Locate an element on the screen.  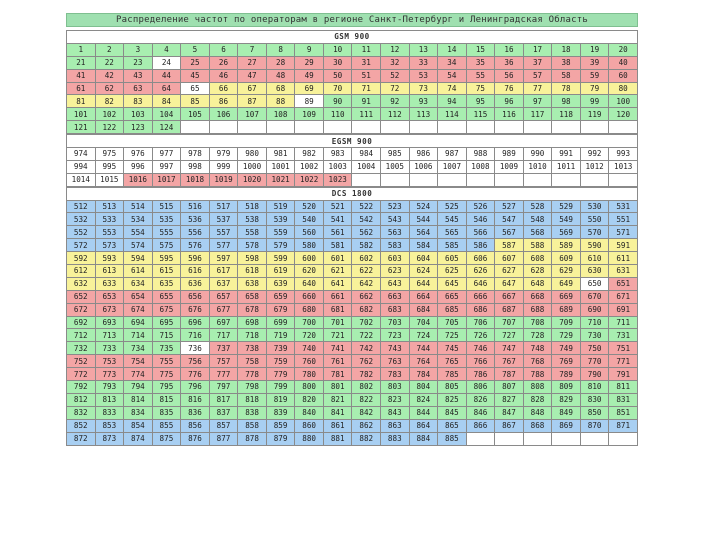
channel-cell: 48 is located at coordinates (280, 75).